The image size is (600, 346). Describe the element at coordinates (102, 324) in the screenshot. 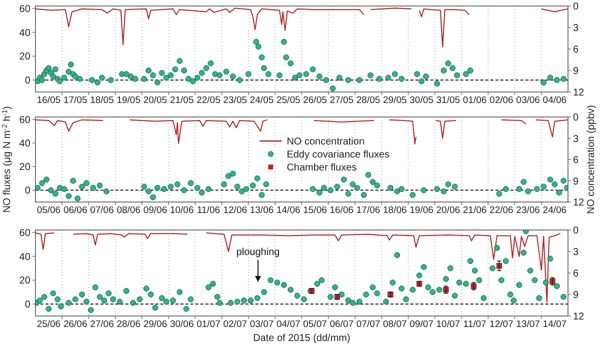

I see `x-tick-label: 27/06` at that location.